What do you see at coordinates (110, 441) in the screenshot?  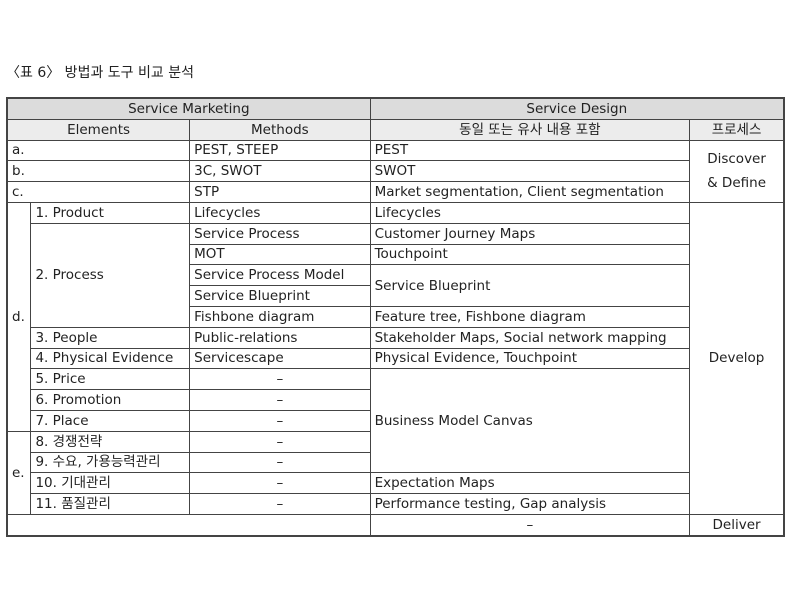 I see `element-cell: 8. 경쟁전략` at bounding box center [110, 441].